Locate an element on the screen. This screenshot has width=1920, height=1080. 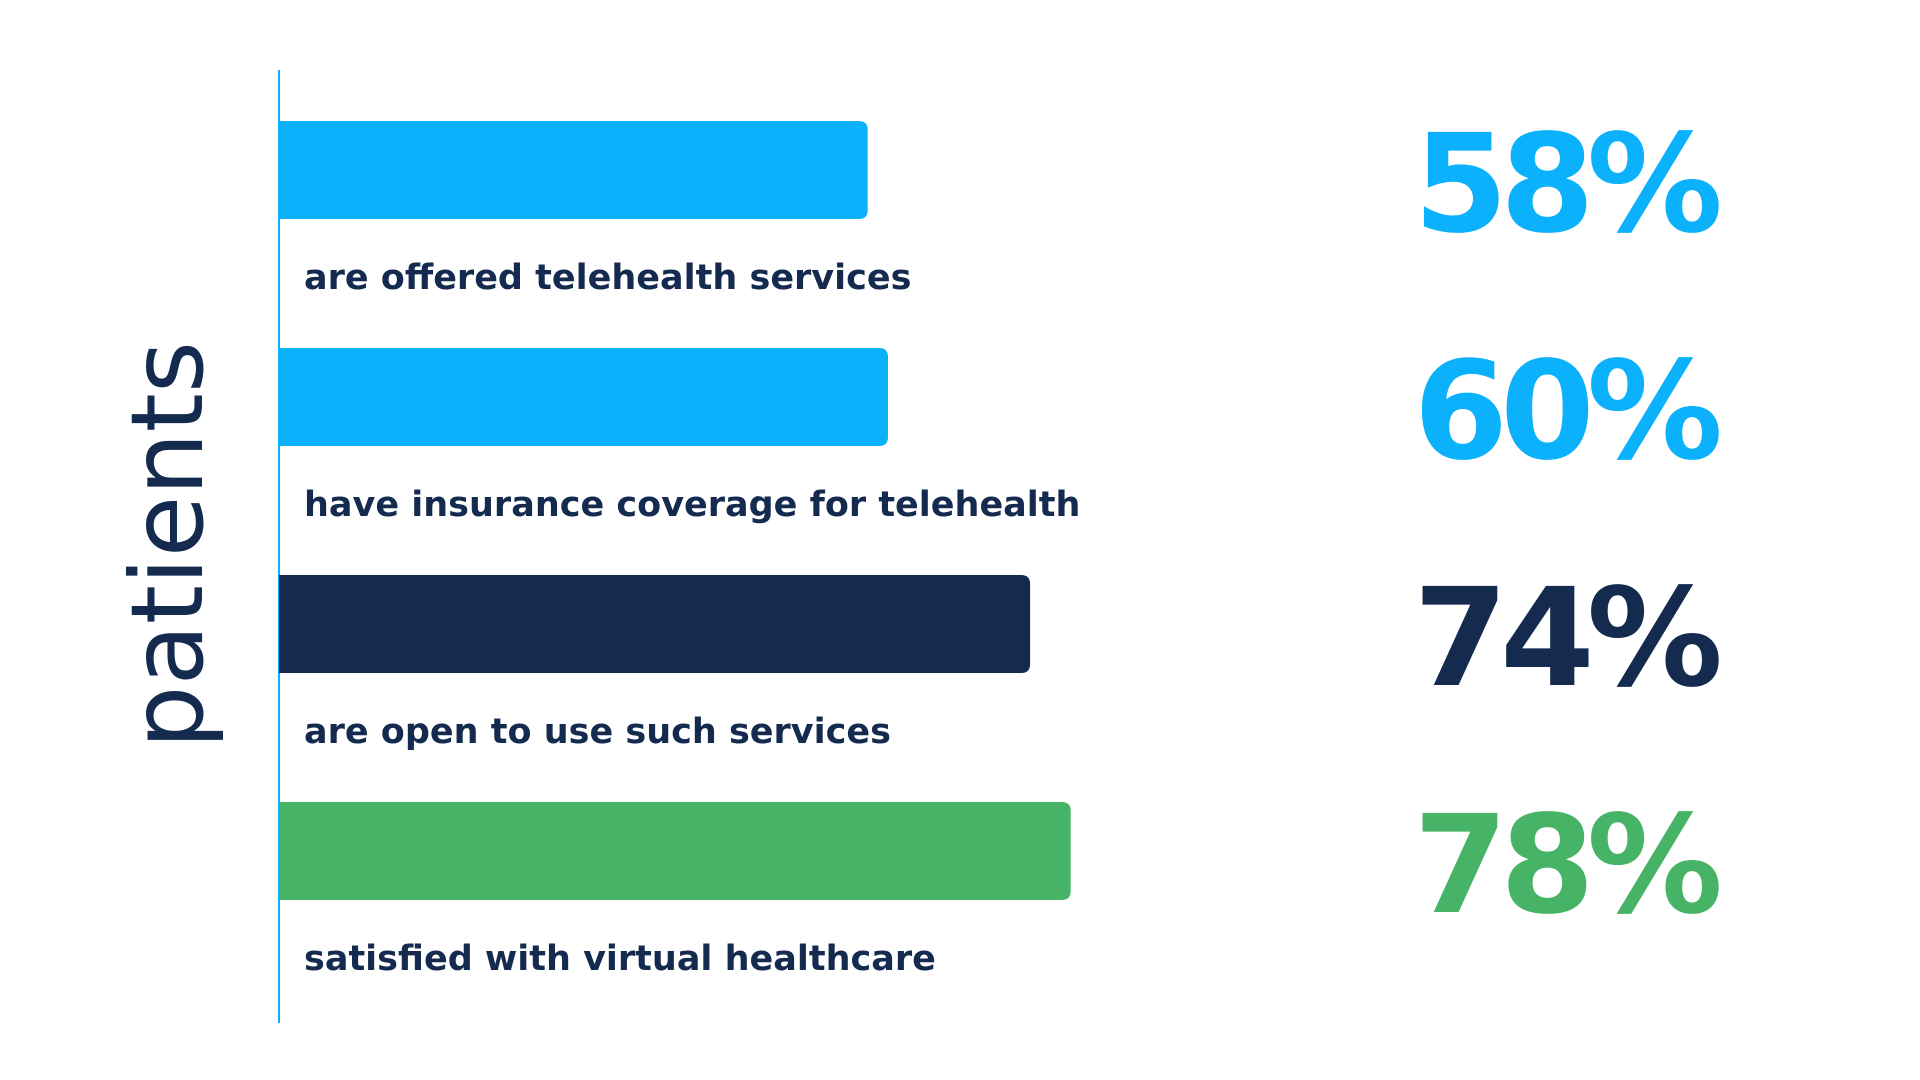
value-label: 74% is located at coordinates (1565, 639).